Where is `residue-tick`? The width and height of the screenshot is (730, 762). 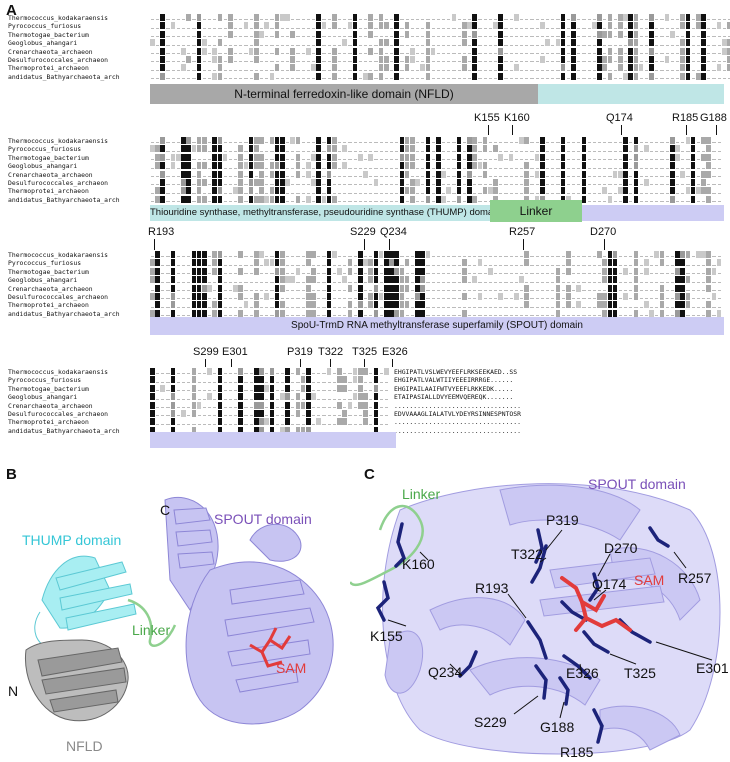
residue-tick is located at coordinates (686, 130).